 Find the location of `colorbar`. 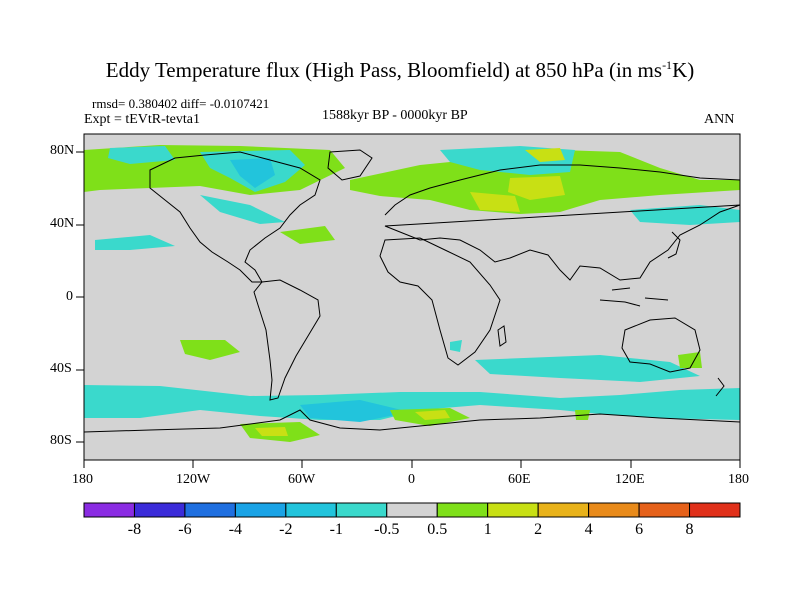

colorbar is located at coordinates (412, 510).